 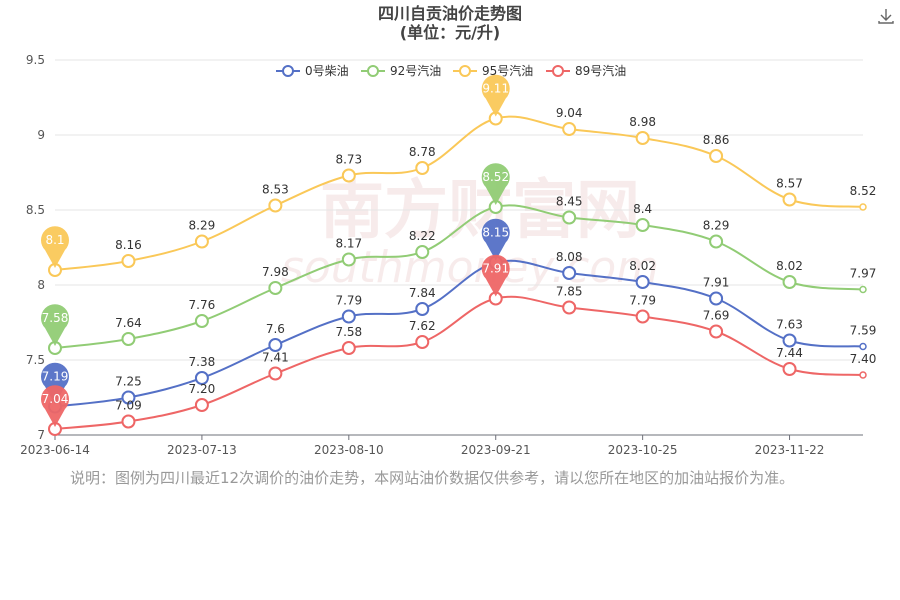 I want to click on watermark-text: 南方财富网, so click(x=480, y=211).